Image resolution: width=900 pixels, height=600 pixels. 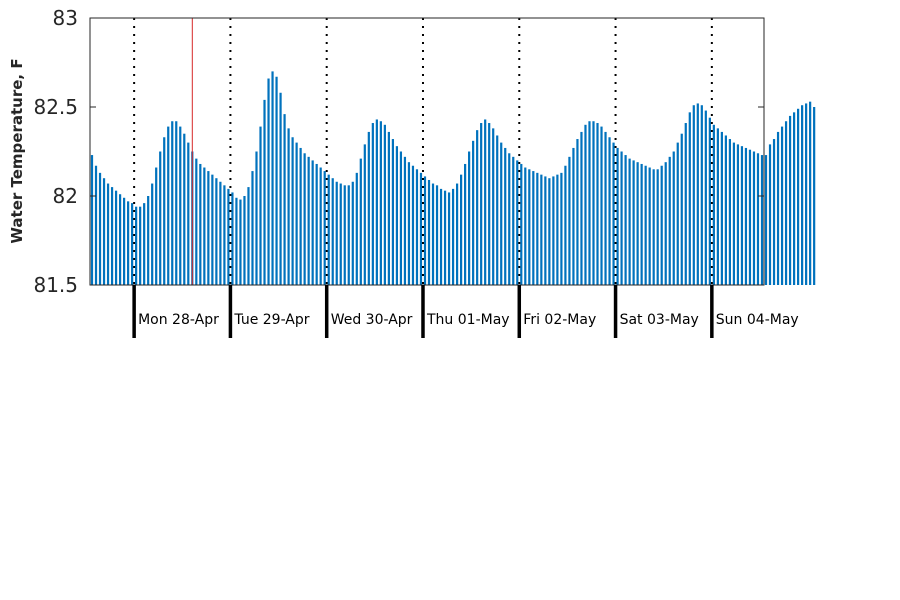 I want to click on day-label: Wed 30-Apr, so click(x=372, y=320).